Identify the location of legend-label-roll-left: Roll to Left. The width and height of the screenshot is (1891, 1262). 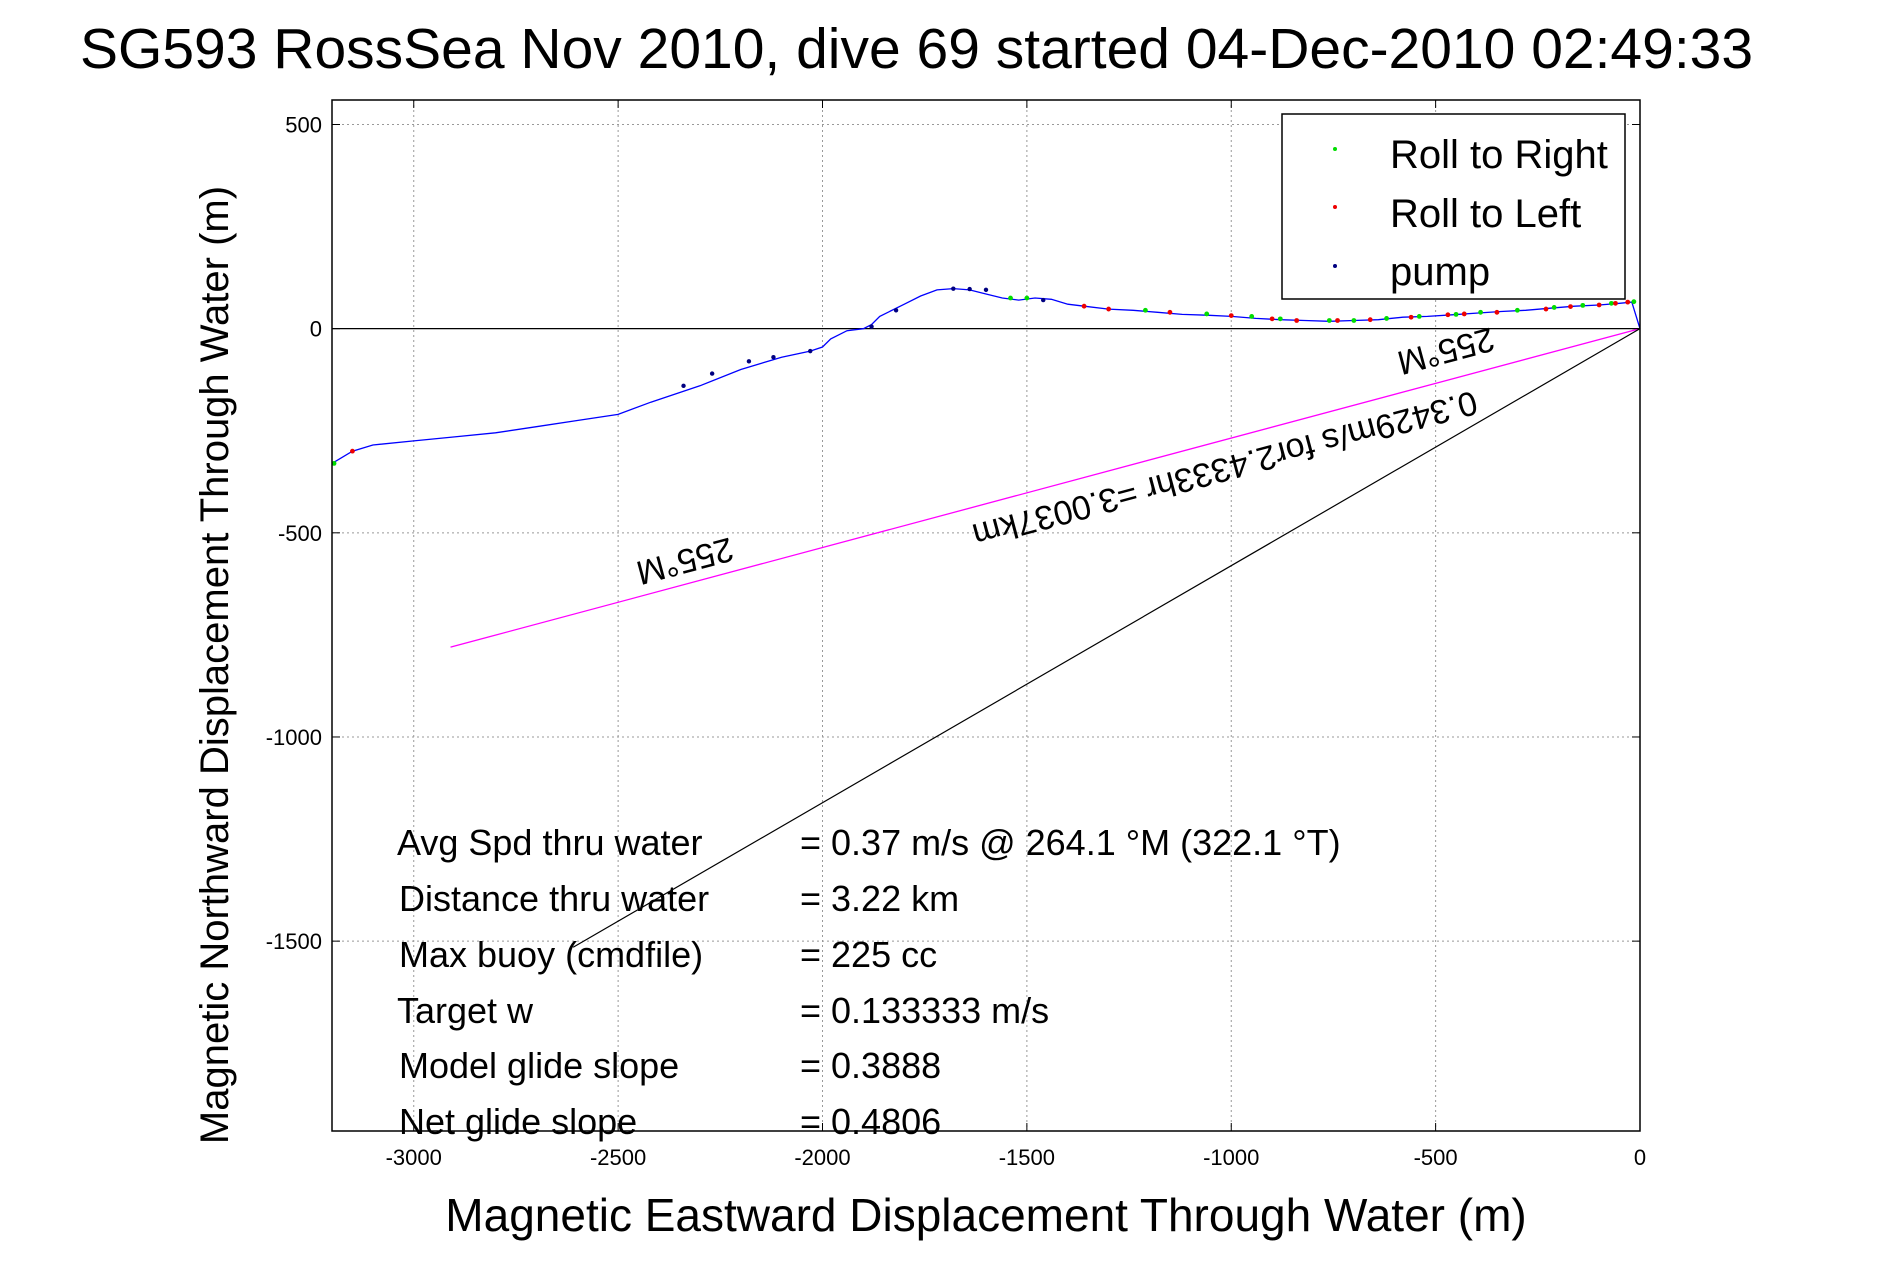
(1485, 214).